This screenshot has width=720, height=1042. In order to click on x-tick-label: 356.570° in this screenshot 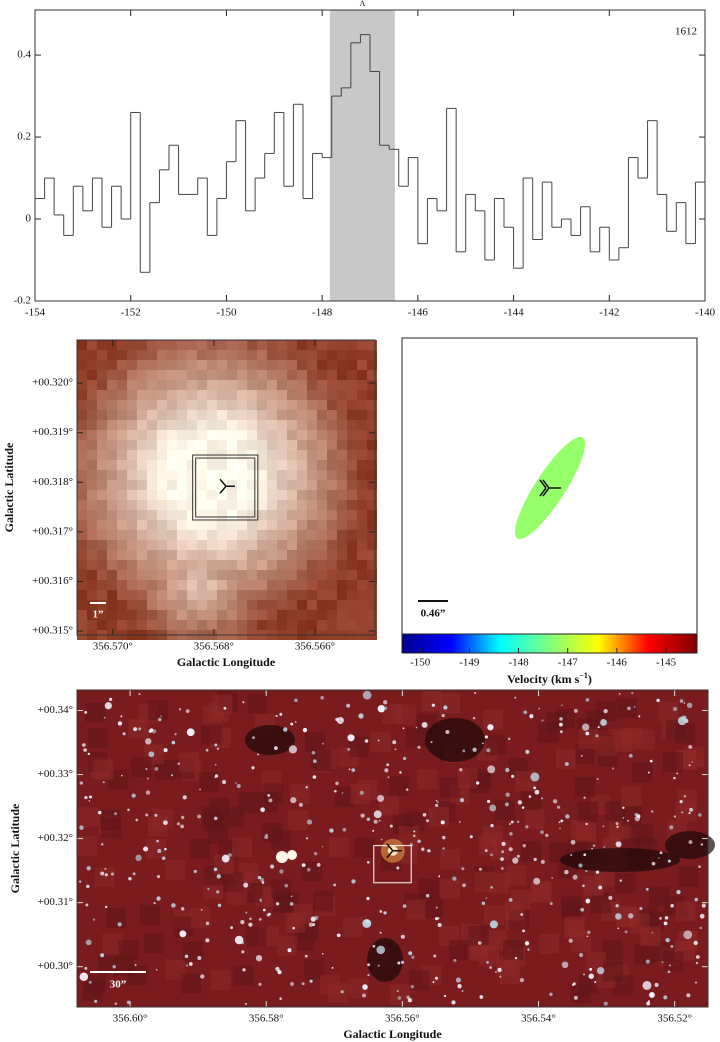, I will do `click(113, 647)`.